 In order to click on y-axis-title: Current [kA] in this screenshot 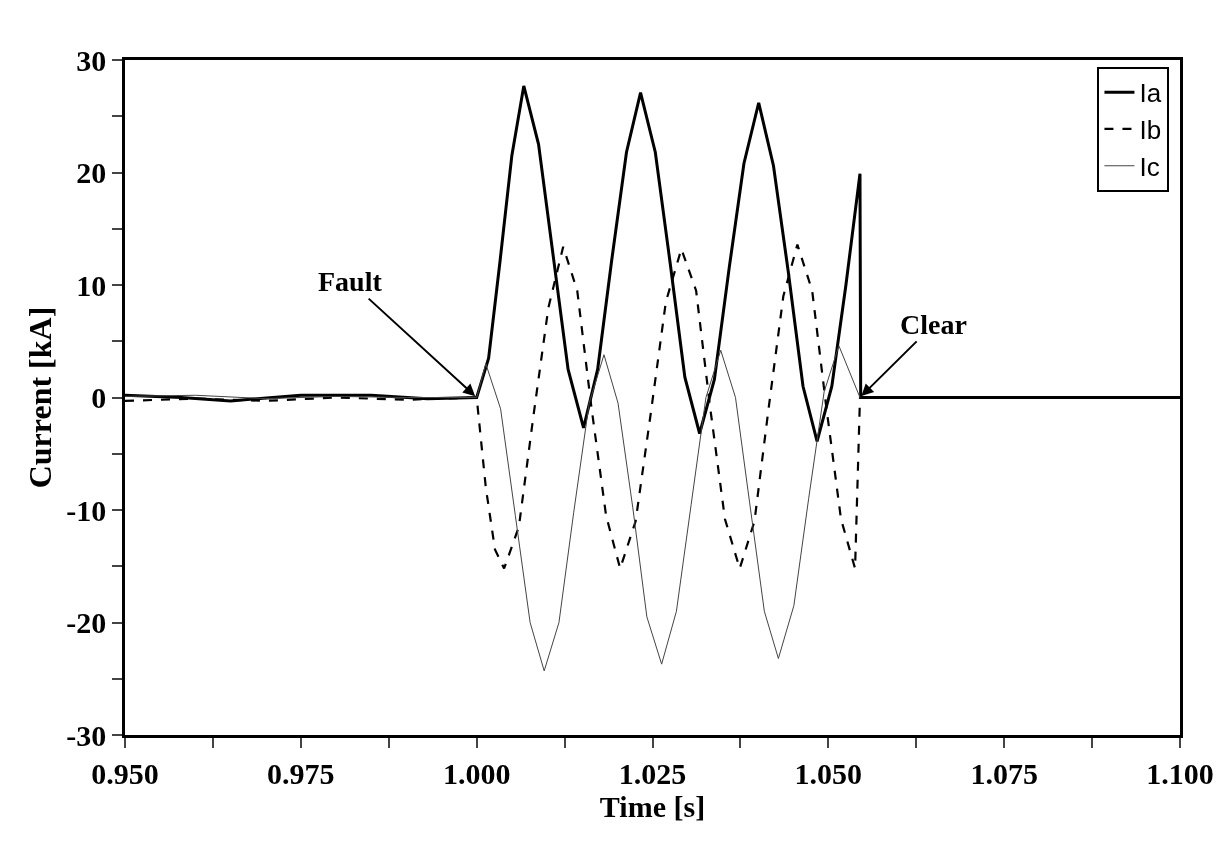, I will do `click(39, 397)`.